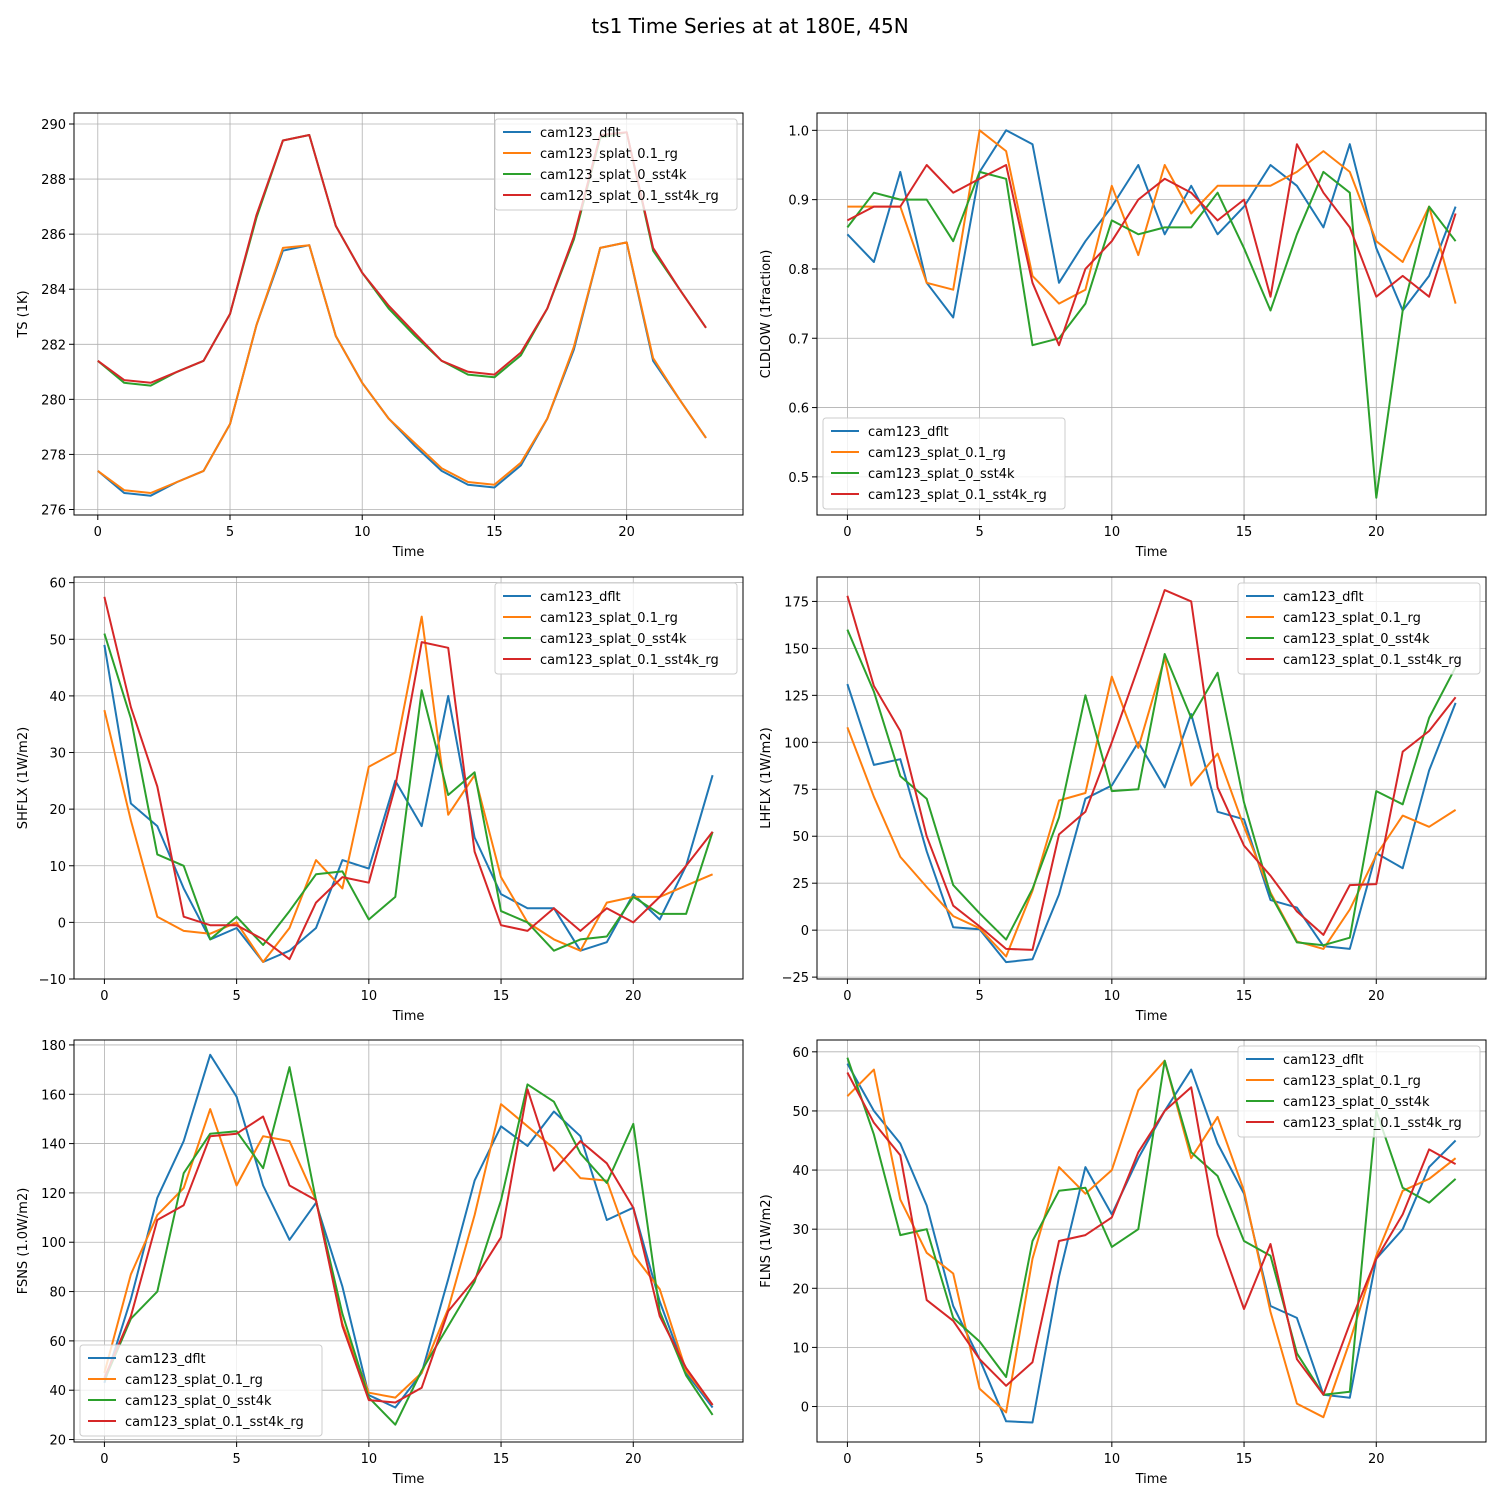  Describe the element at coordinates (53, 400) in the screenshot. I see `y-tick-label: 280` at that location.